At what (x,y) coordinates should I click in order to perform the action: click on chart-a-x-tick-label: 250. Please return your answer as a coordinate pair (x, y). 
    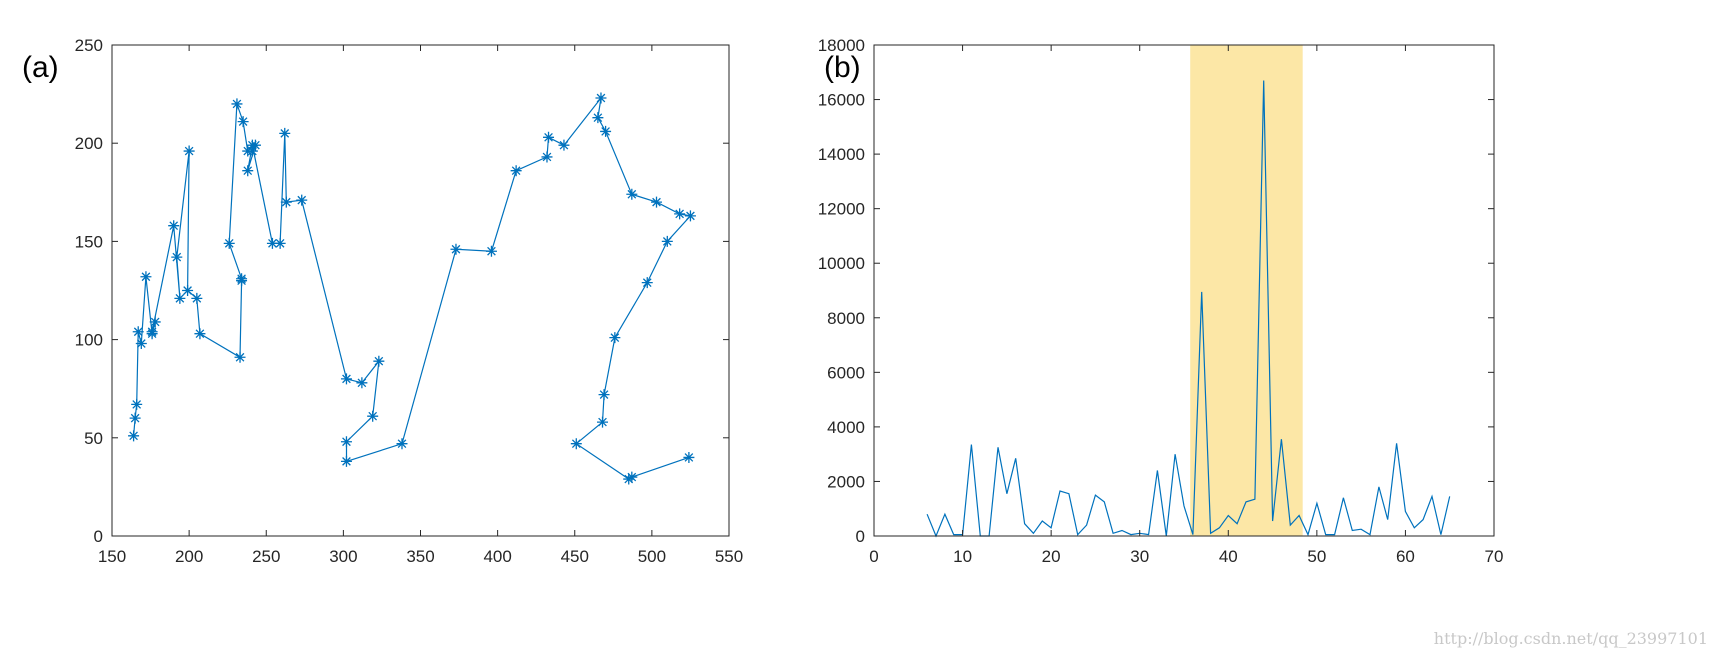
    Looking at the image, I should click on (266, 556).